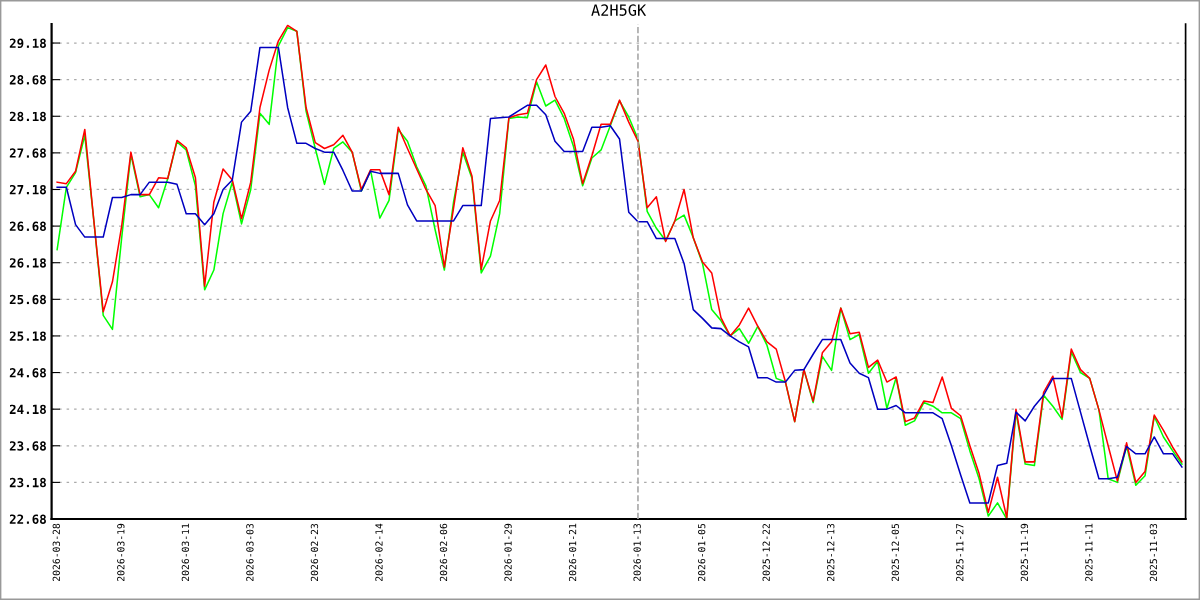 This screenshot has height=600, width=1200. What do you see at coordinates (619, 10) in the screenshot?
I see `chart-title: A2H5GK` at bounding box center [619, 10].